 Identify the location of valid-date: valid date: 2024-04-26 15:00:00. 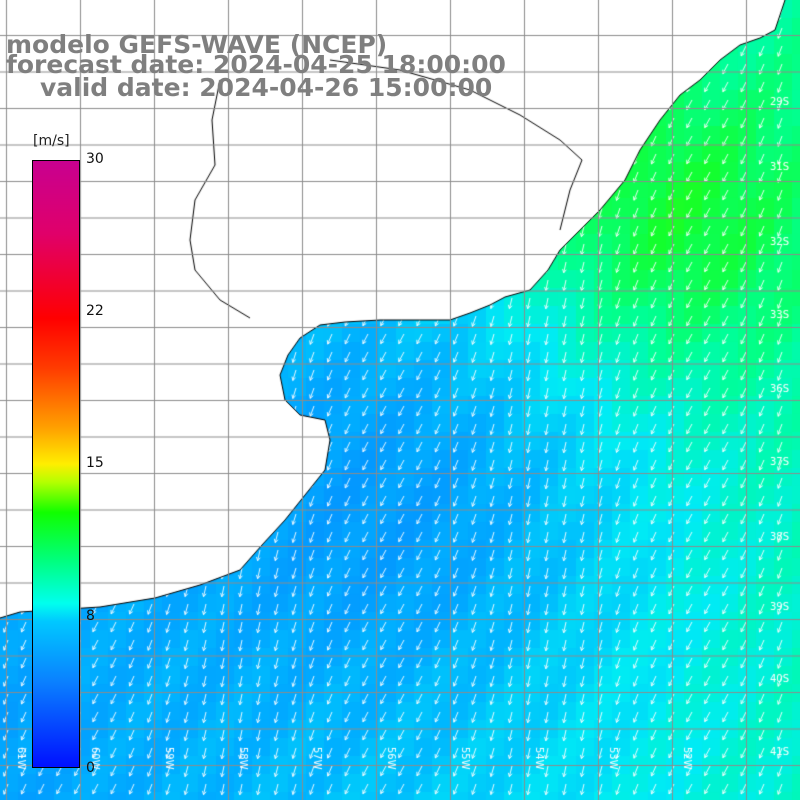
(266, 87).